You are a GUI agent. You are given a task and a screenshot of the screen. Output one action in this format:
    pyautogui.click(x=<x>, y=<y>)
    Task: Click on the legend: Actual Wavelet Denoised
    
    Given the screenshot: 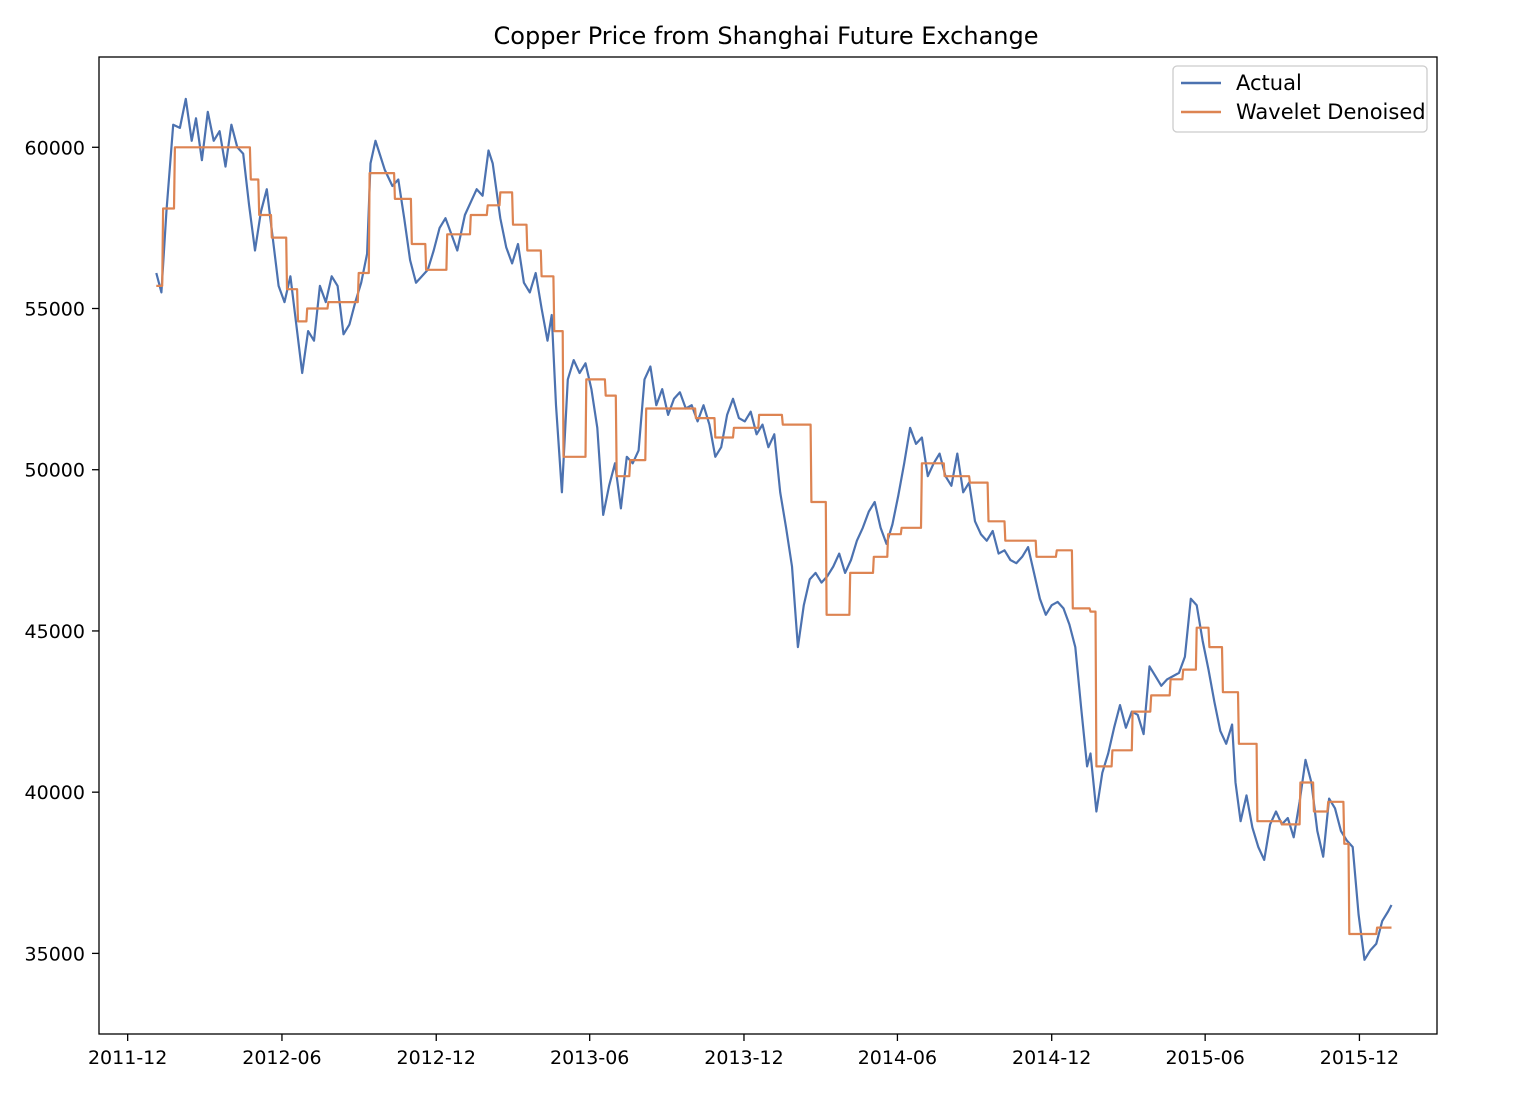 What is the action you would take?
    pyautogui.click(x=1300, y=99)
    